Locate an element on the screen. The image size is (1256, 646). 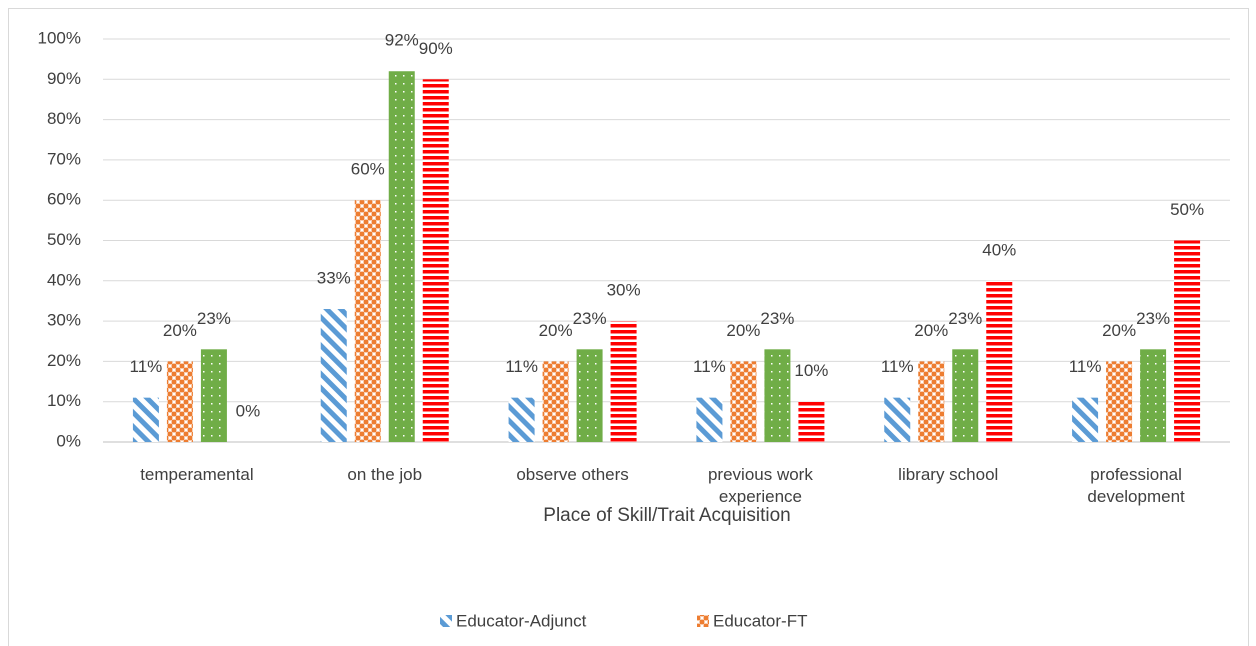
y-tick-label: 60% is located at coordinates (64, 199).